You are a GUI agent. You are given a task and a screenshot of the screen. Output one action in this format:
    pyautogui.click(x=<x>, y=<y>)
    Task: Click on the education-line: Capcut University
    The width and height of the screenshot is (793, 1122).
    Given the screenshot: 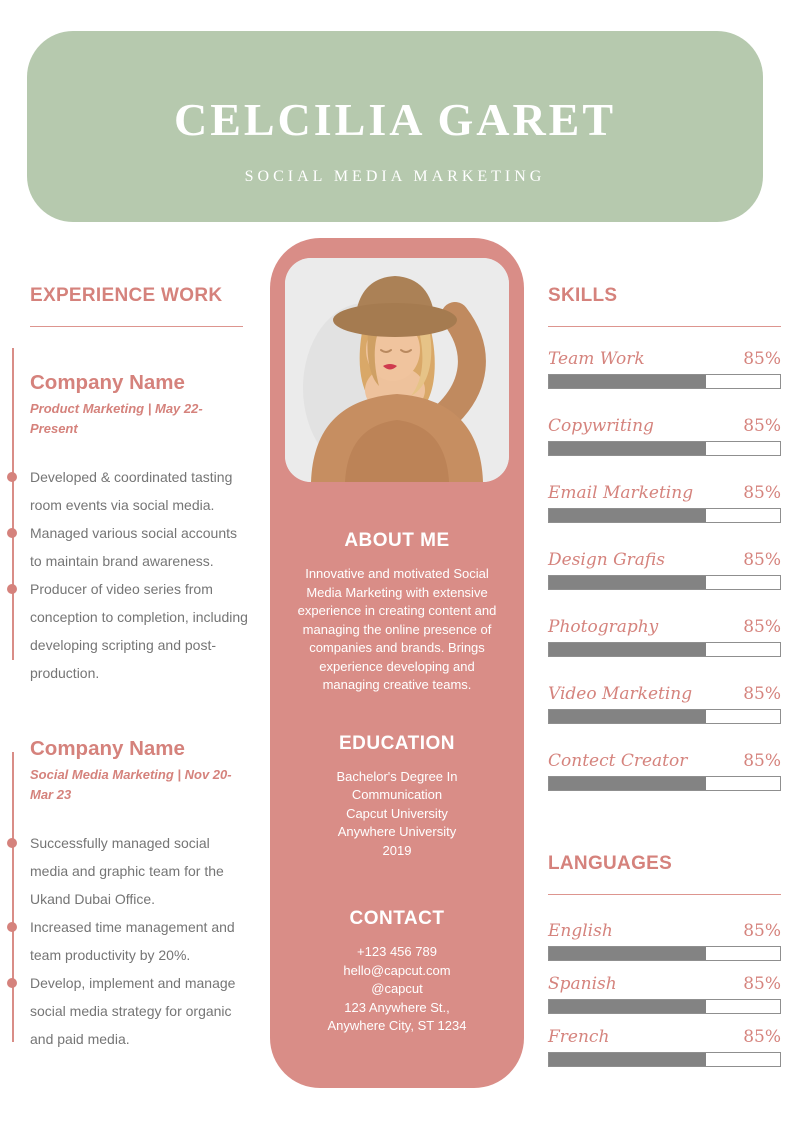 What is the action you would take?
    pyautogui.click(x=397, y=813)
    